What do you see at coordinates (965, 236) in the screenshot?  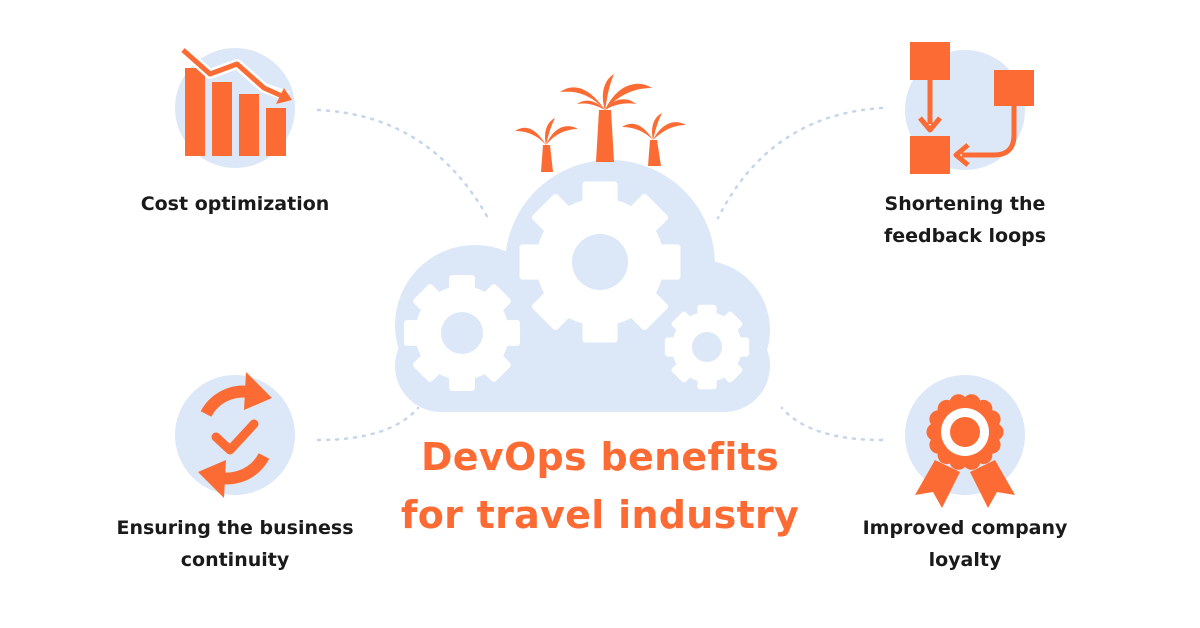 I see `benefit-feedback-line2: feedback loops` at bounding box center [965, 236].